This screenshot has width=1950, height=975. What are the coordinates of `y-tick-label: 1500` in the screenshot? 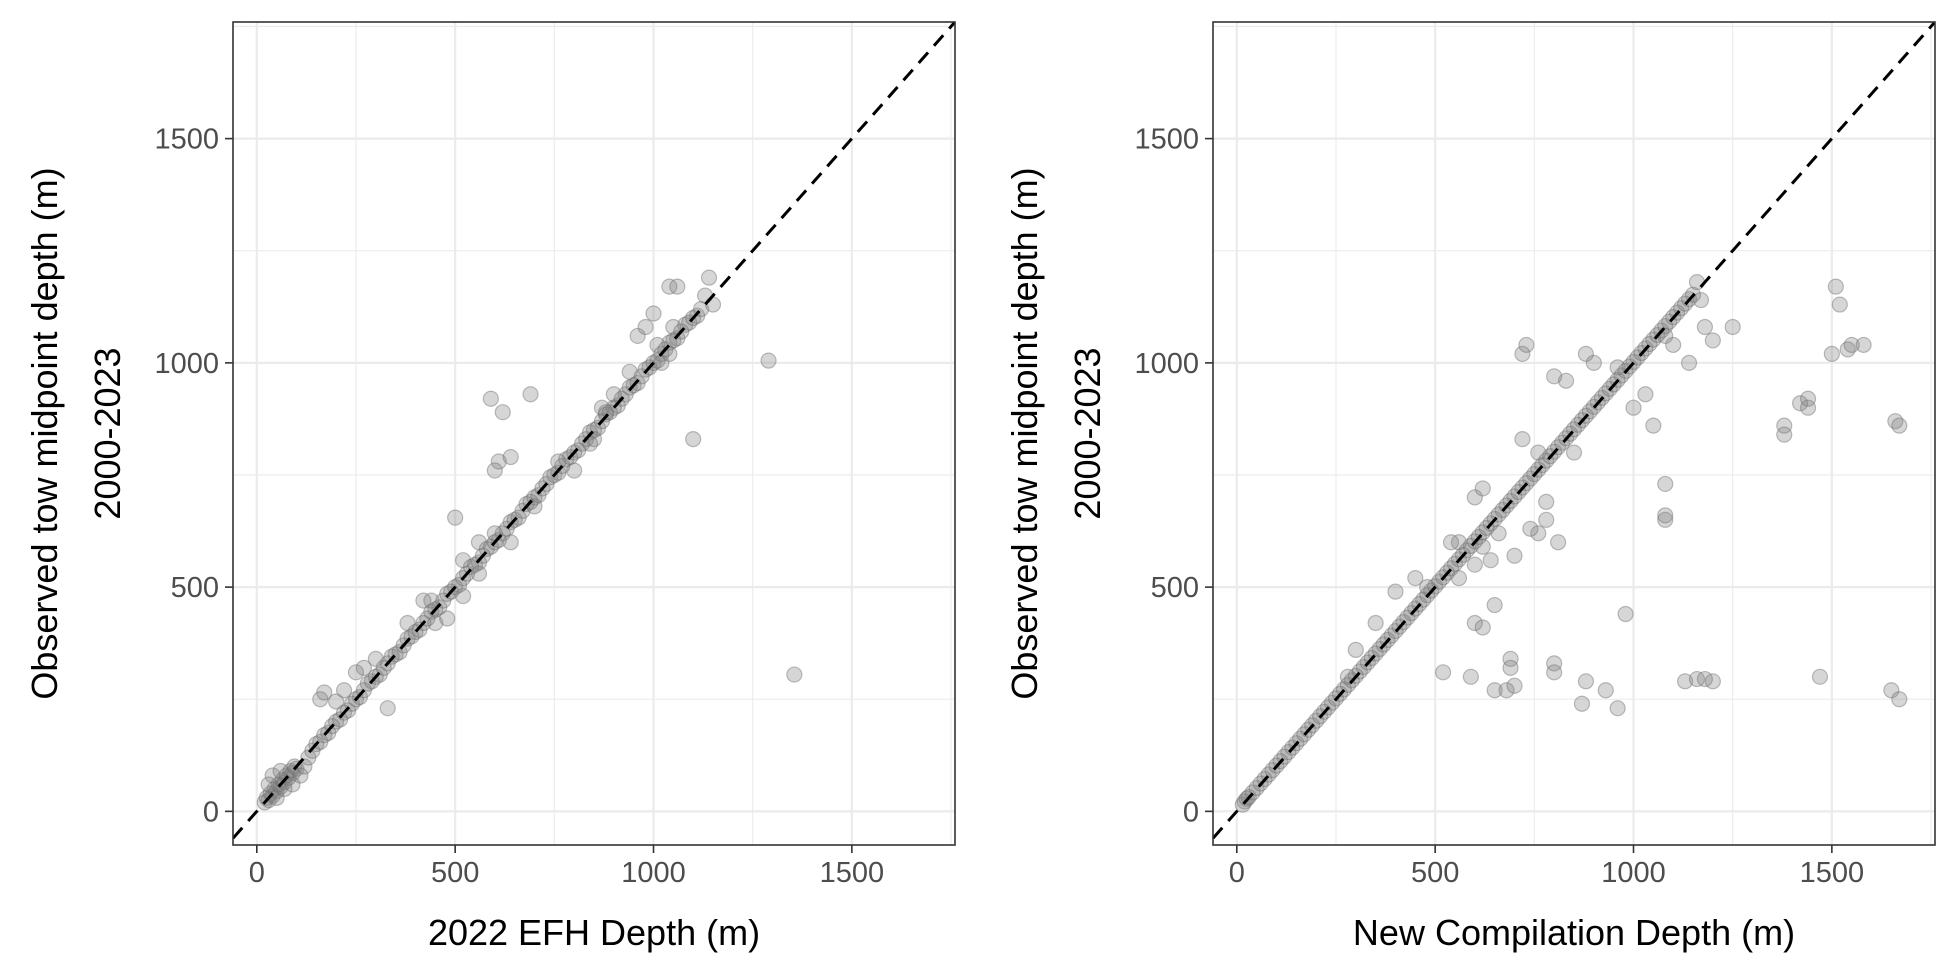 It's located at (186, 140).